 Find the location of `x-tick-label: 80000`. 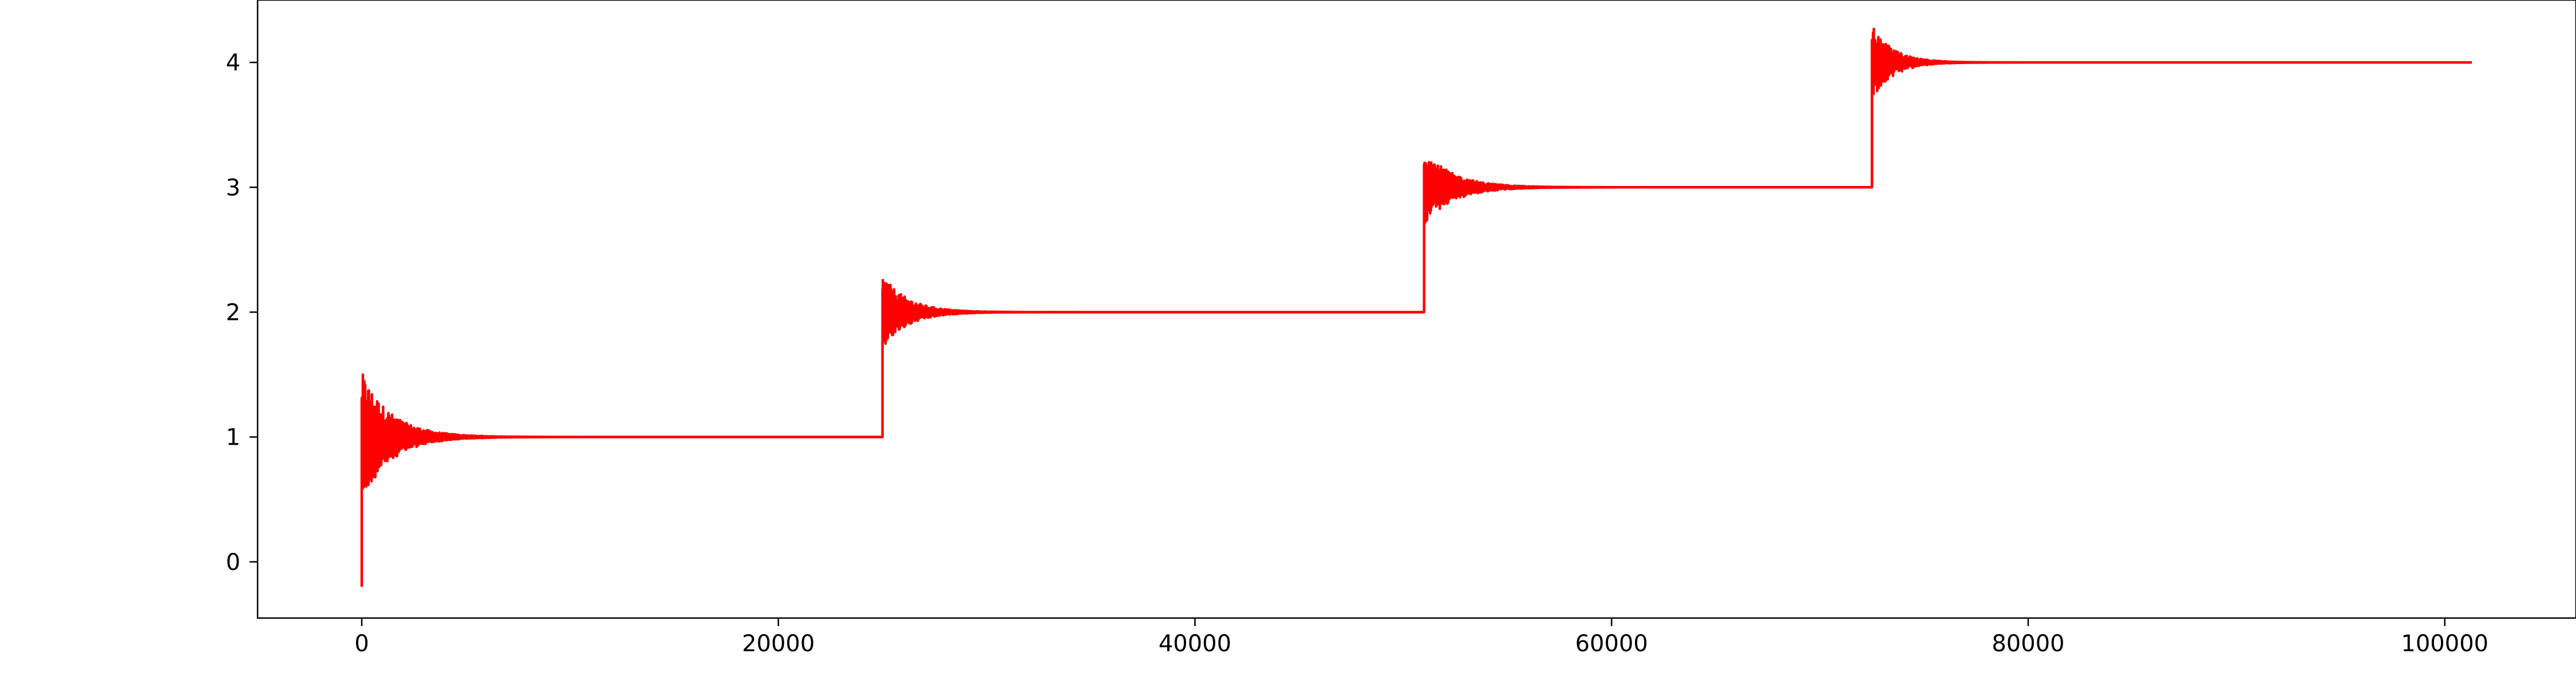

x-tick-label: 80000 is located at coordinates (2028, 644).